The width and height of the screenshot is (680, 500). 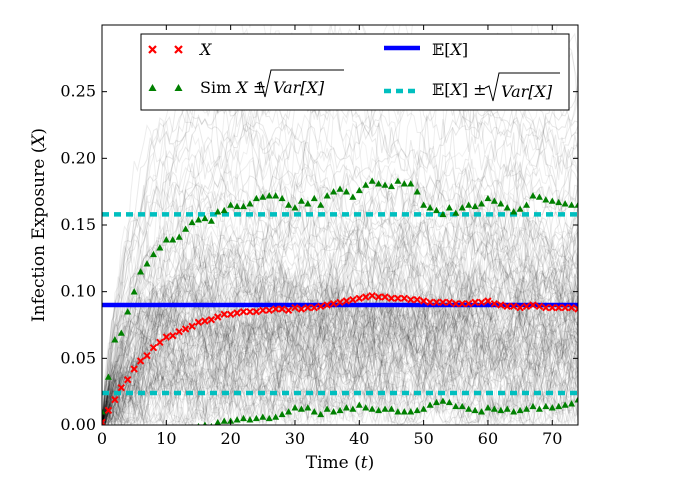 I want to click on legend-marker-sim-band, so click(x=165, y=87).